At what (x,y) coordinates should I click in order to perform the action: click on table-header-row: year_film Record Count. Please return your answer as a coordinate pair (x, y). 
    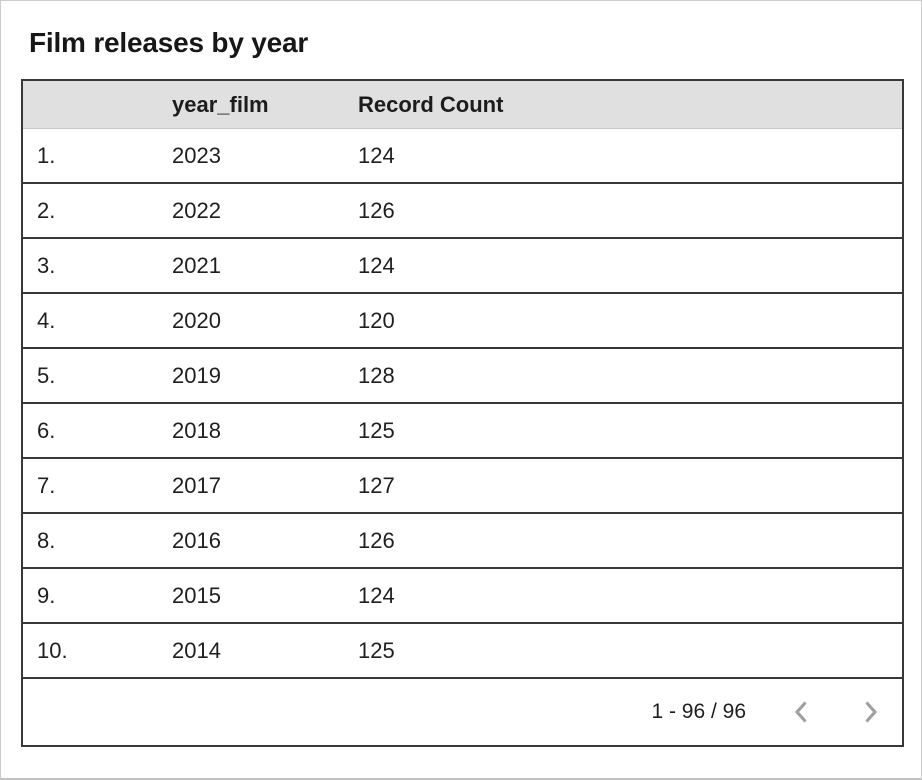
    Looking at the image, I should click on (462, 105).